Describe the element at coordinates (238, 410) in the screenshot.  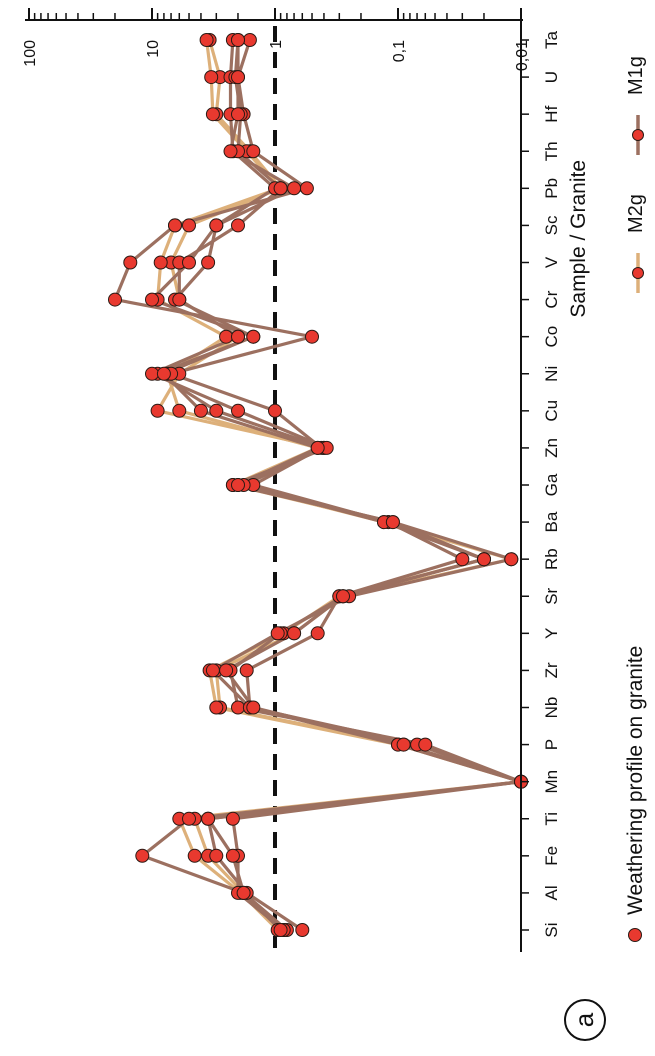
I see `data-point-m1g-4-cu` at that location.